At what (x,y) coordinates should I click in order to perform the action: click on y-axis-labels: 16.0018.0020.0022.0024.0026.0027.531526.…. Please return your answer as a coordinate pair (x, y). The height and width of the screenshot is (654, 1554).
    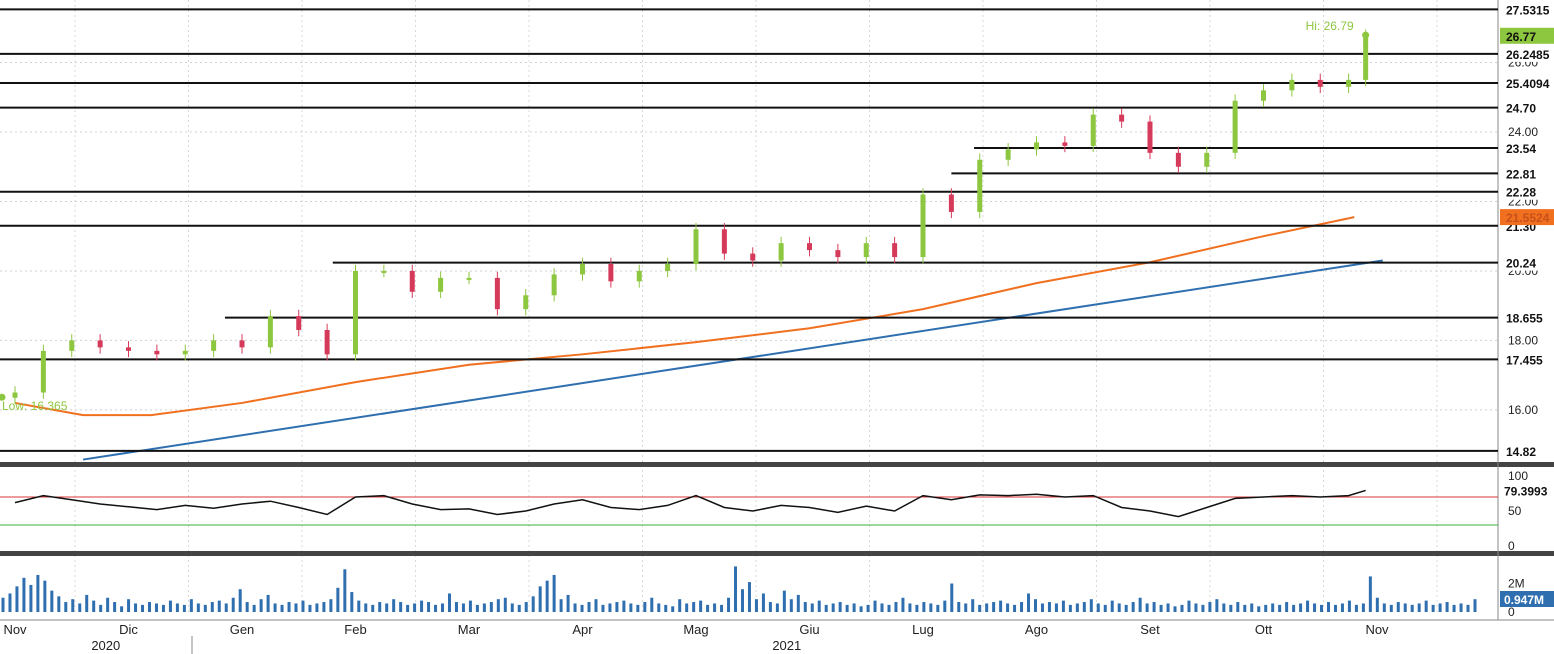
    Looking at the image, I should click on (1527, 310).